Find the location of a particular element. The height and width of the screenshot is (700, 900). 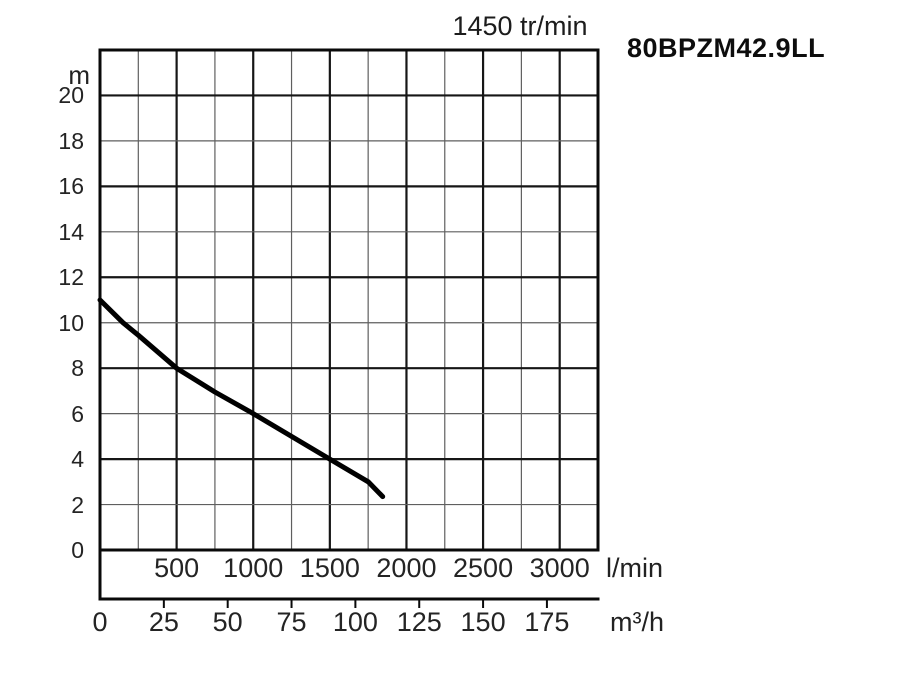

y-tick-label: 8 is located at coordinates (77, 368).